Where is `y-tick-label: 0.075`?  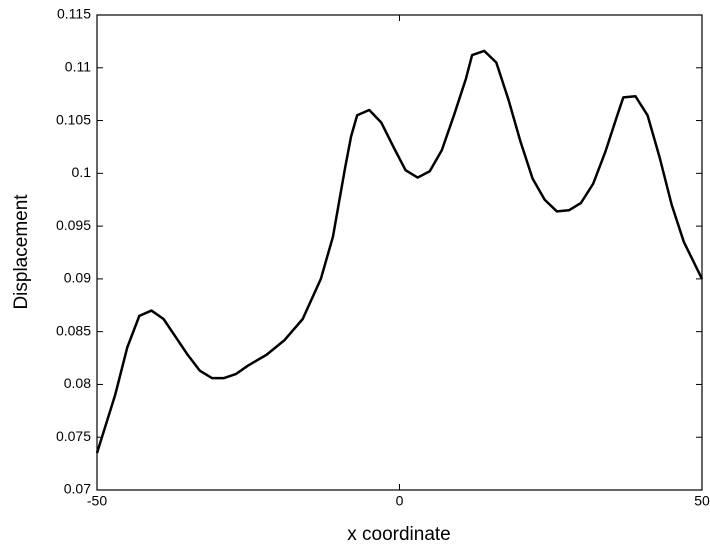
y-tick-label: 0.075 is located at coordinates (73, 436).